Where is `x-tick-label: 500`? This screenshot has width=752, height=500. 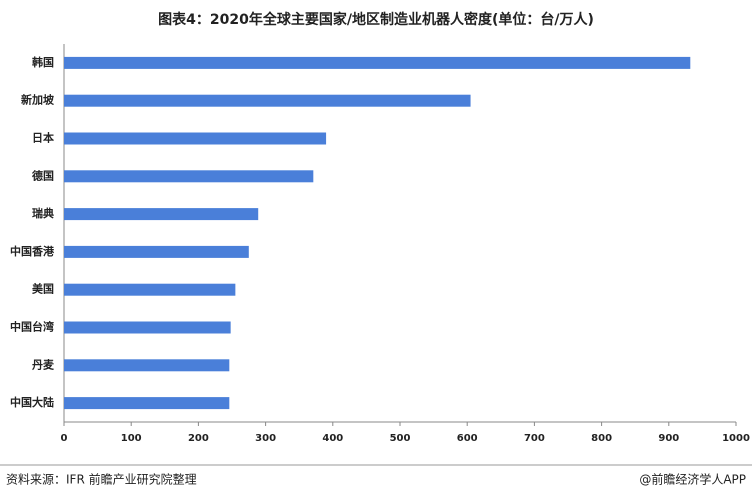
x-tick-label: 500 is located at coordinates (400, 438).